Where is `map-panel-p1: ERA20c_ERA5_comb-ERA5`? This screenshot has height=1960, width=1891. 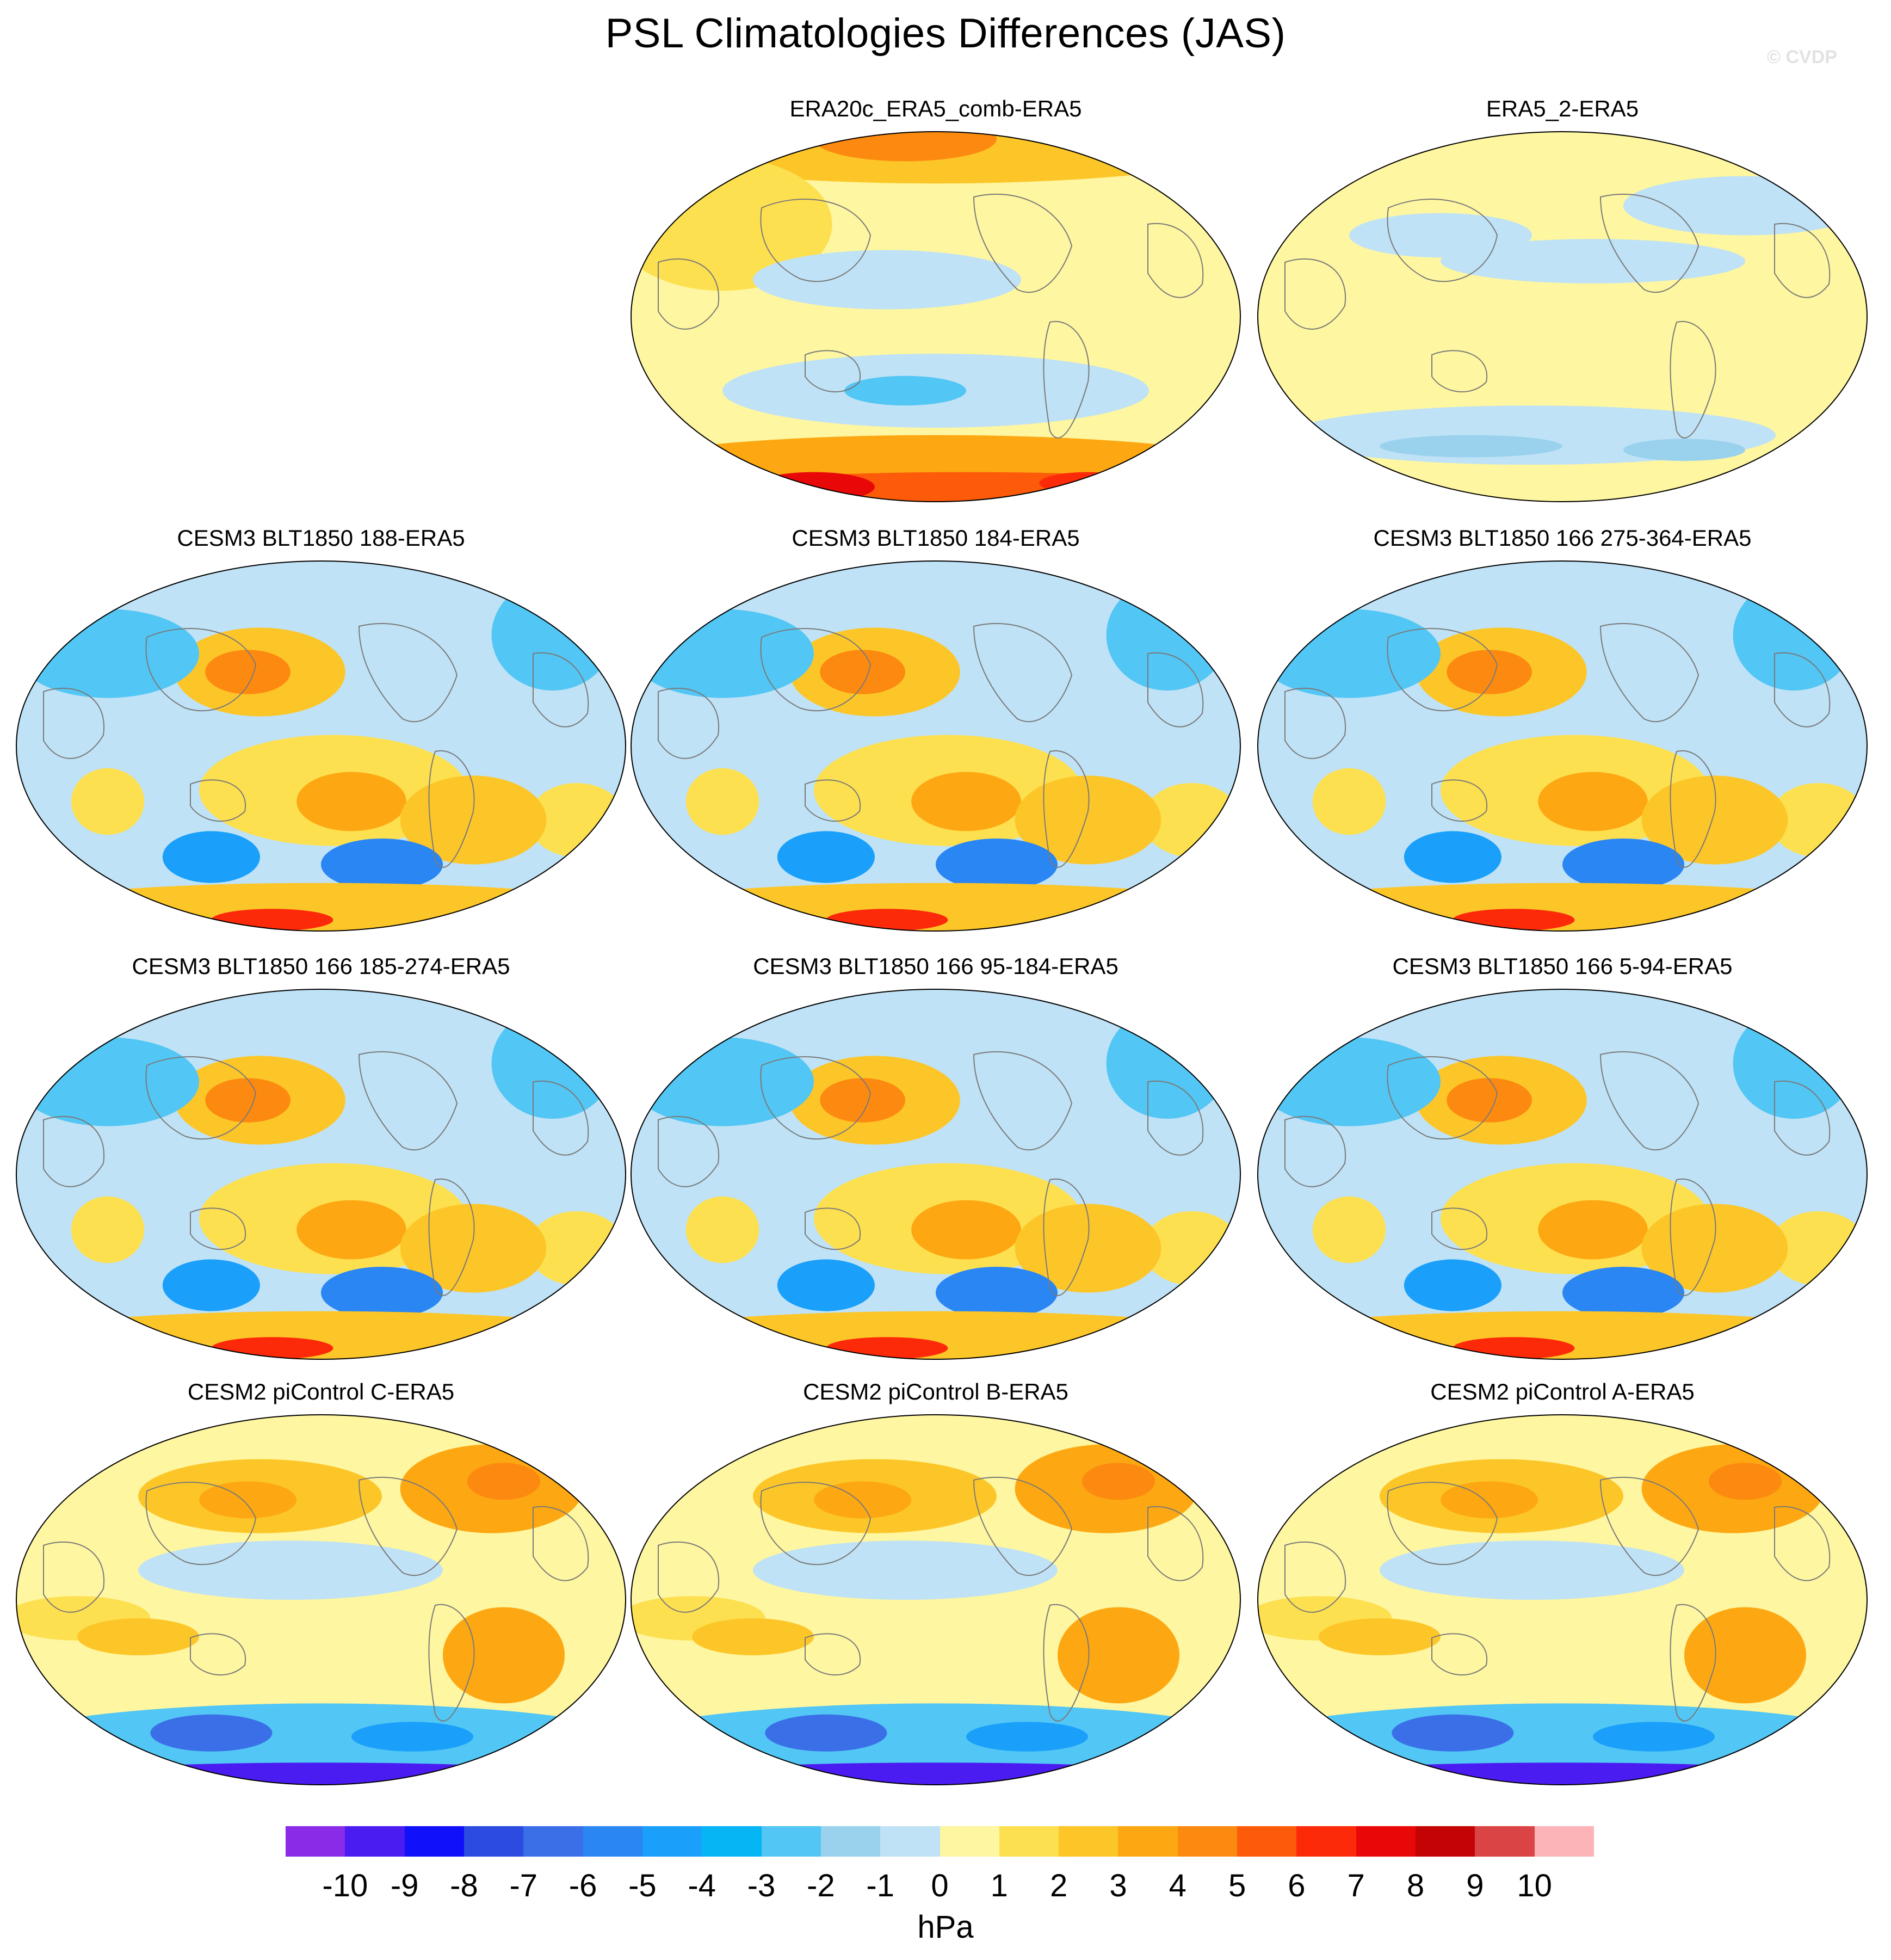 map-panel-p1: ERA20c_ERA5_comb-ERA5 is located at coordinates (936, 302).